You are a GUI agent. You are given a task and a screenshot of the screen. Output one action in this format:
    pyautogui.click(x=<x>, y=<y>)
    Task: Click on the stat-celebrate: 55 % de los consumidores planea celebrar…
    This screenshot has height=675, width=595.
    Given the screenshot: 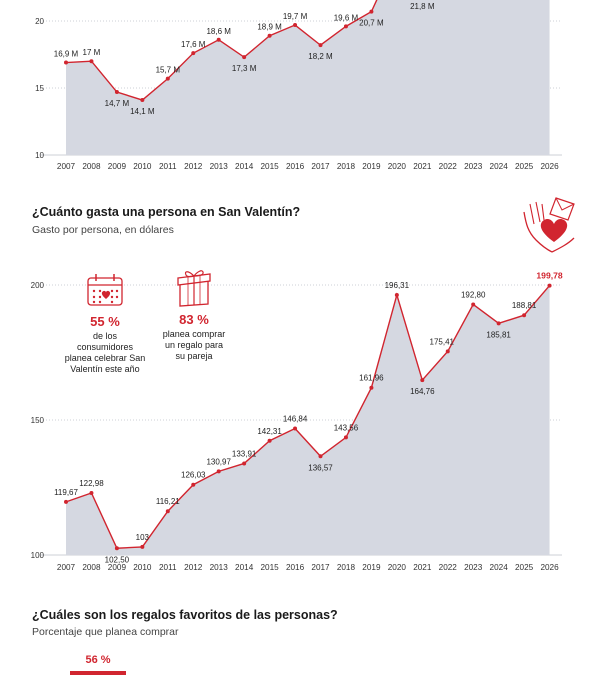 What is the action you would take?
    pyautogui.click(x=105, y=323)
    